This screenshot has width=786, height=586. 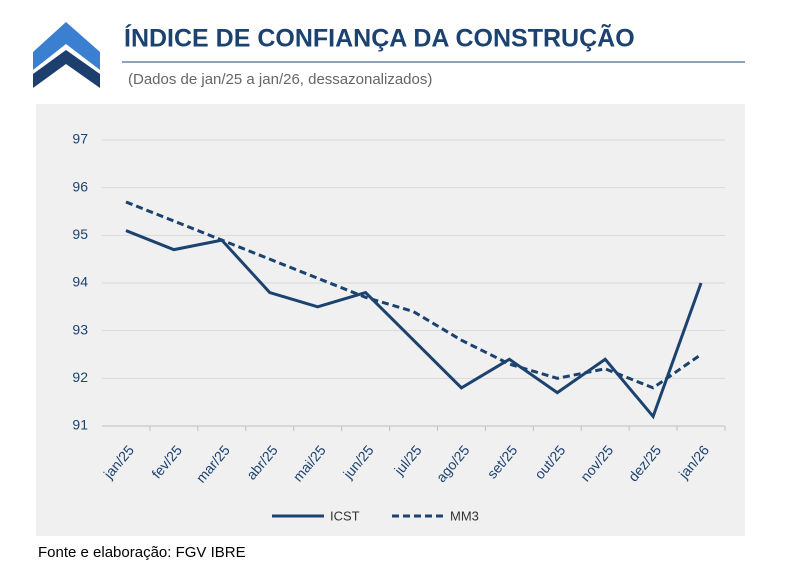 What do you see at coordinates (464, 515) in the screenshot?
I see `legend-label: MM3` at bounding box center [464, 515].